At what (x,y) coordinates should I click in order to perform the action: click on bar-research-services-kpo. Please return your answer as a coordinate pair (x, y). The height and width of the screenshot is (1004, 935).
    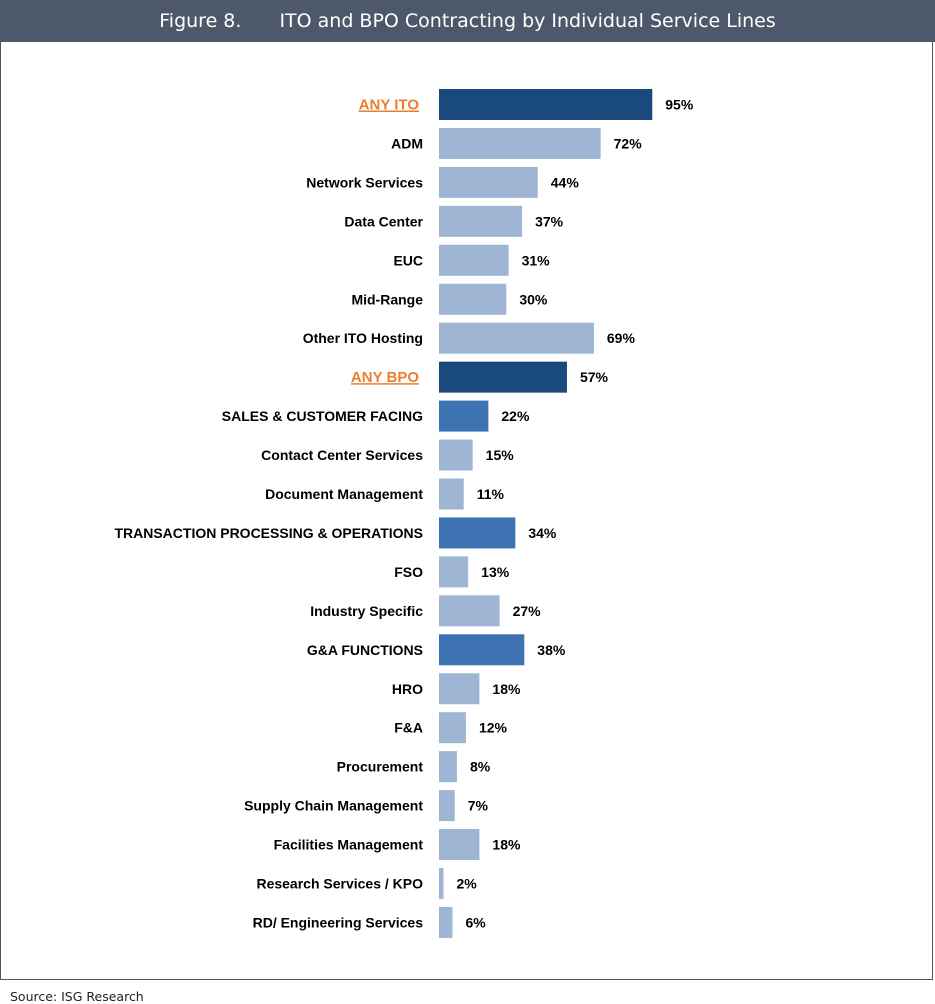
    Looking at the image, I should click on (441, 883).